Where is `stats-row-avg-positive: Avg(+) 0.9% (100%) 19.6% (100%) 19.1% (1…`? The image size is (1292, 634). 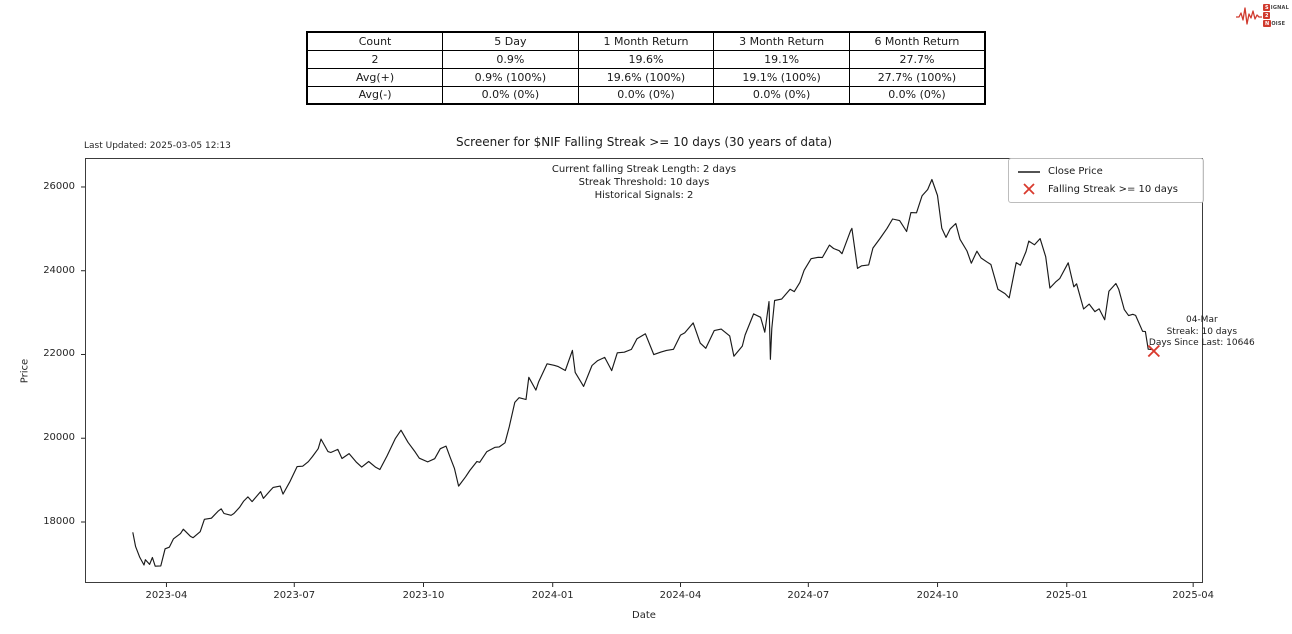
stats-row-avg-positive: Avg(+) 0.9% (100%) 19.6% (100%) 19.1% (1… is located at coordinates (646, 77).